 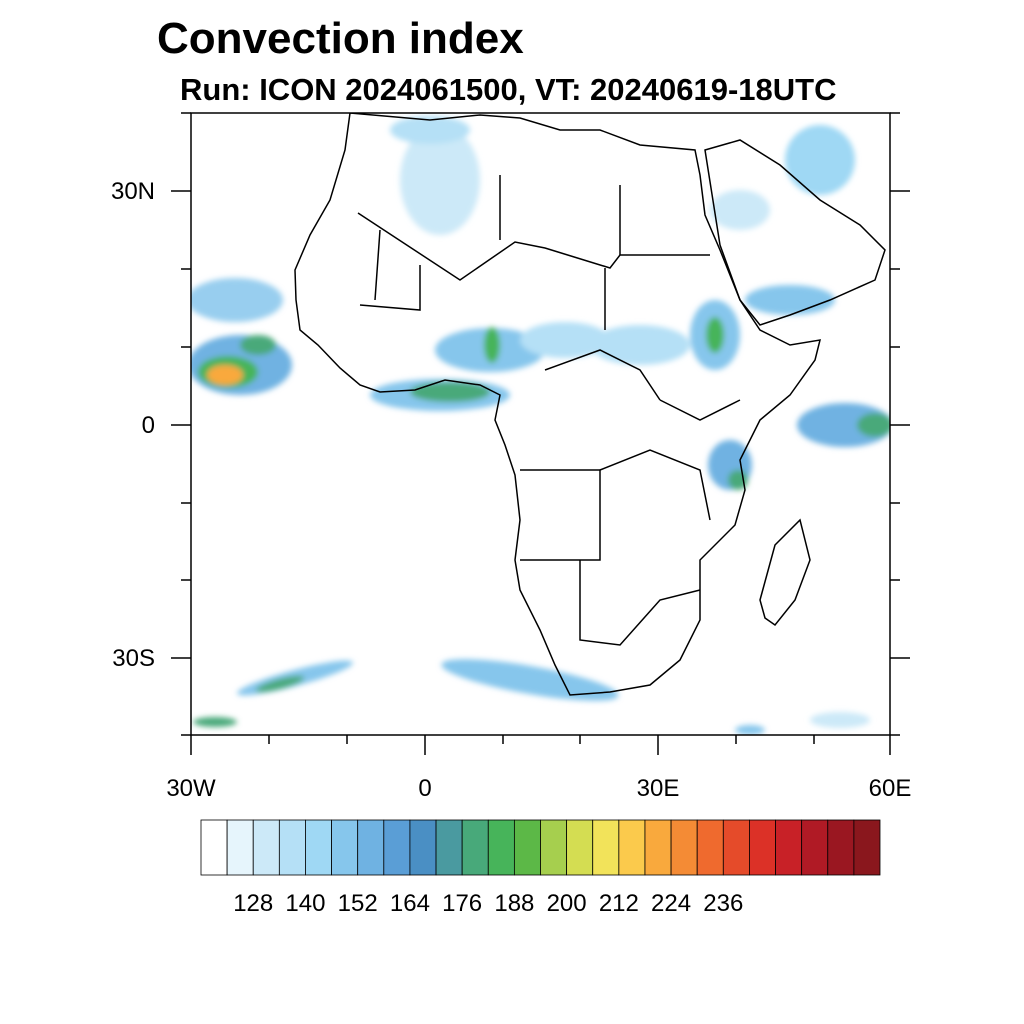 I want to click on colorbar-tick-label: 152, so click(x=357, y=903).